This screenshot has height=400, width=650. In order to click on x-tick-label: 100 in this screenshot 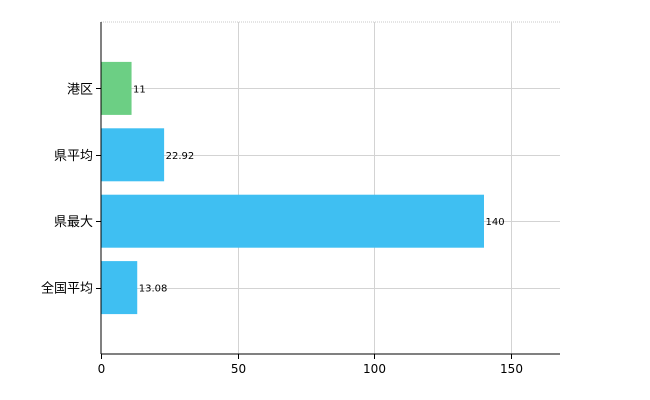, I will do `click(374, 369)`.